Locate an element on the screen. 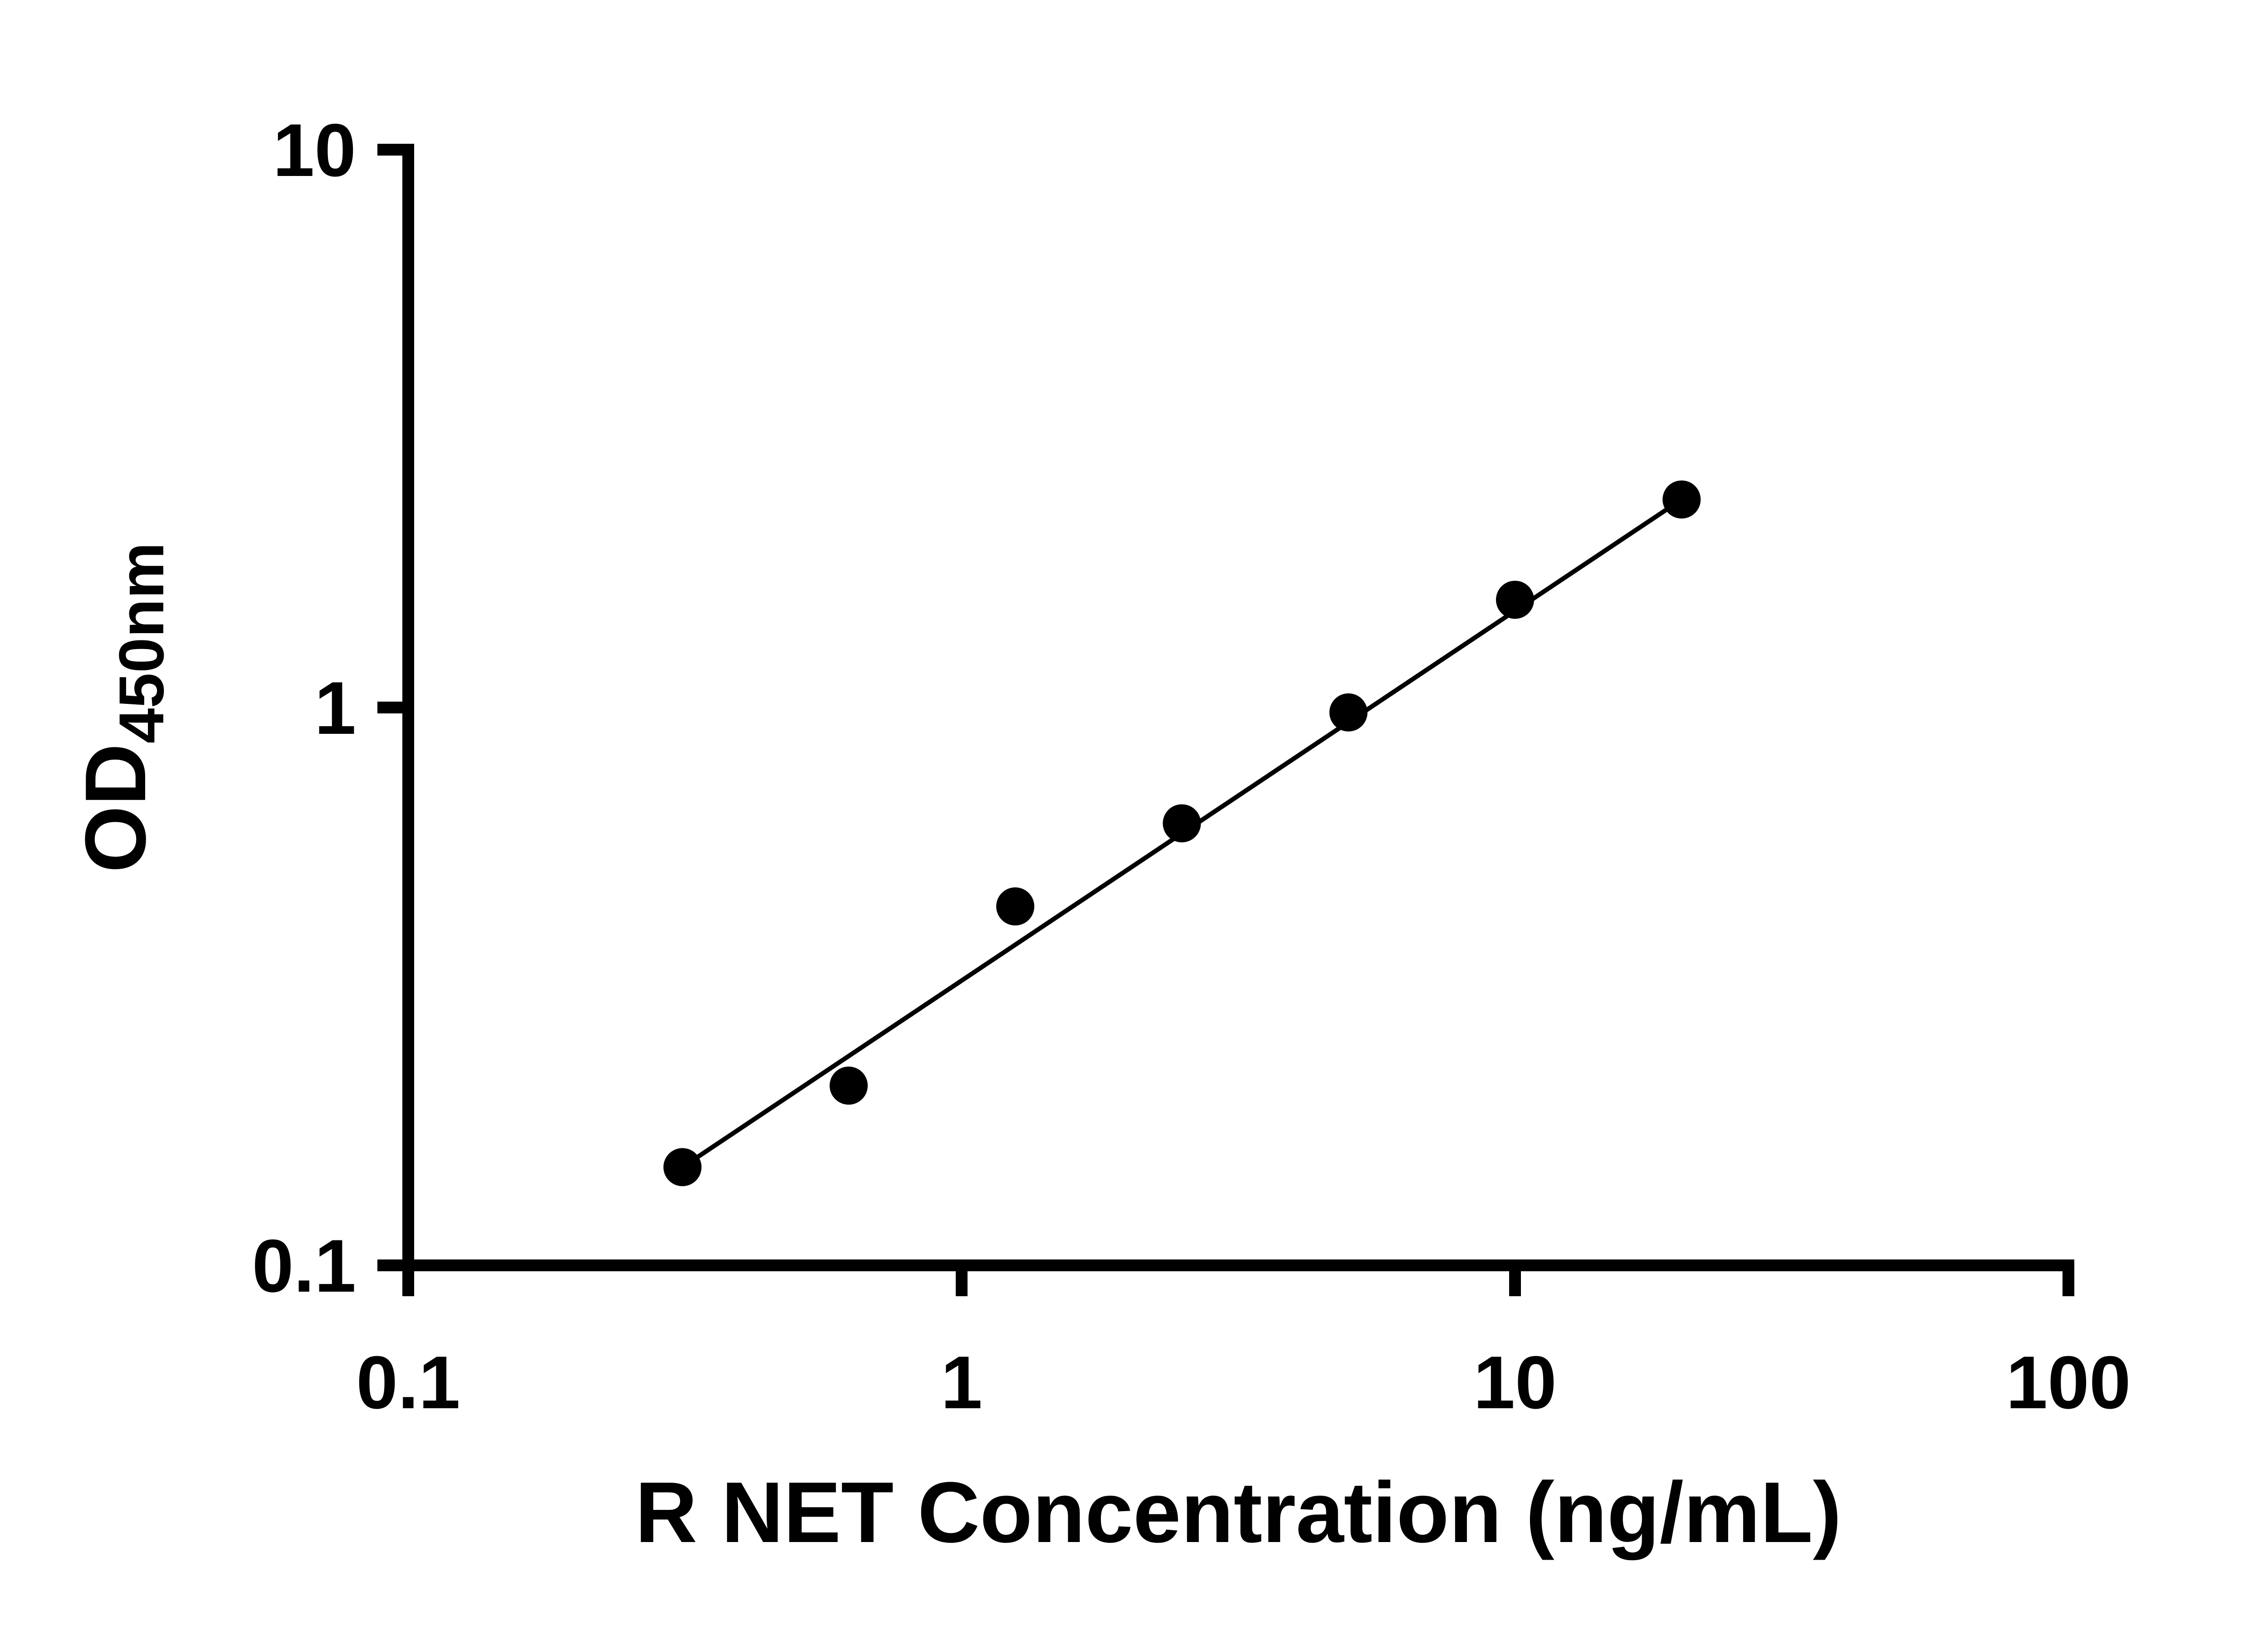 The width and height of the screenshot is (2268, 1635). x-axis-title: R NET Concentration (ng/mL) is located at coordinates (1238, 1512).